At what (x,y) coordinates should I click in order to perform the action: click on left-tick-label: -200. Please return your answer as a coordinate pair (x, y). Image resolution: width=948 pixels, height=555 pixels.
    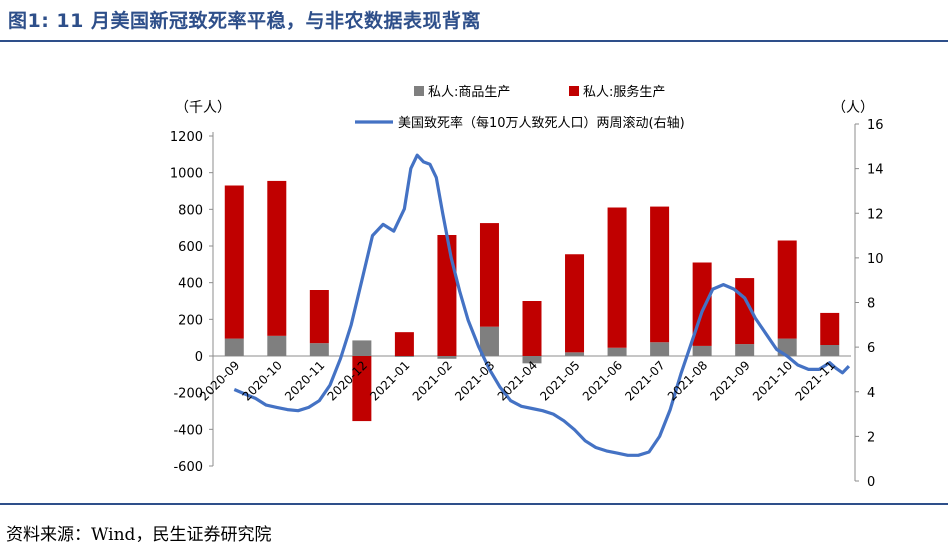
    Looking at the image, I should click on (188, 394).